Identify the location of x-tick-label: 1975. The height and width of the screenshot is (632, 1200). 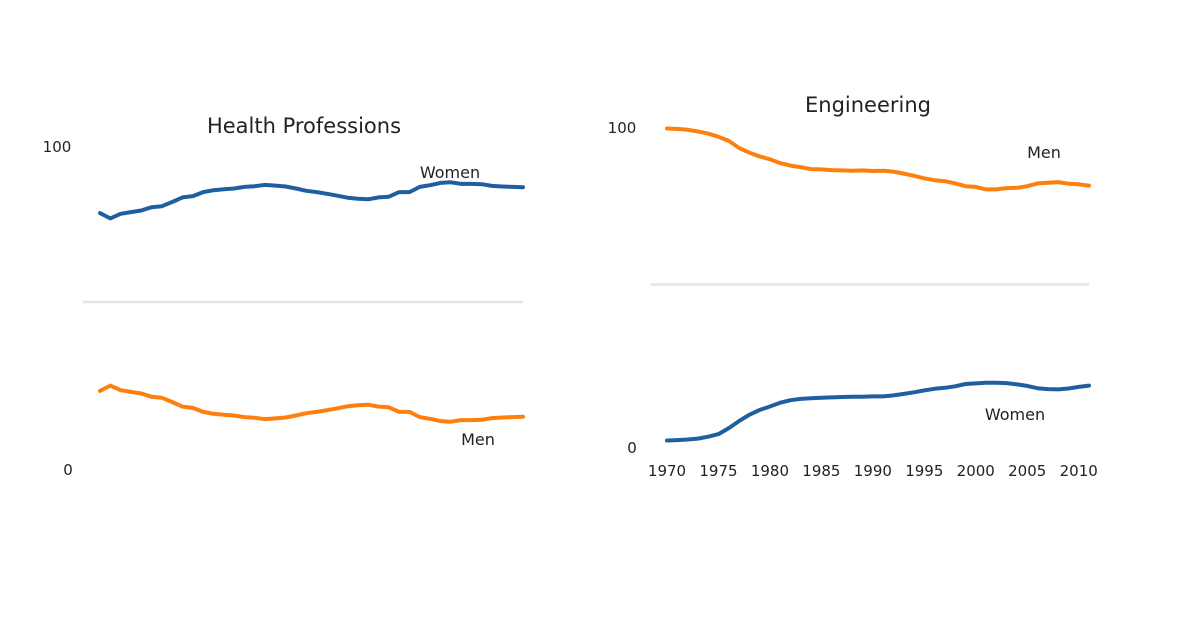
(718, 471).